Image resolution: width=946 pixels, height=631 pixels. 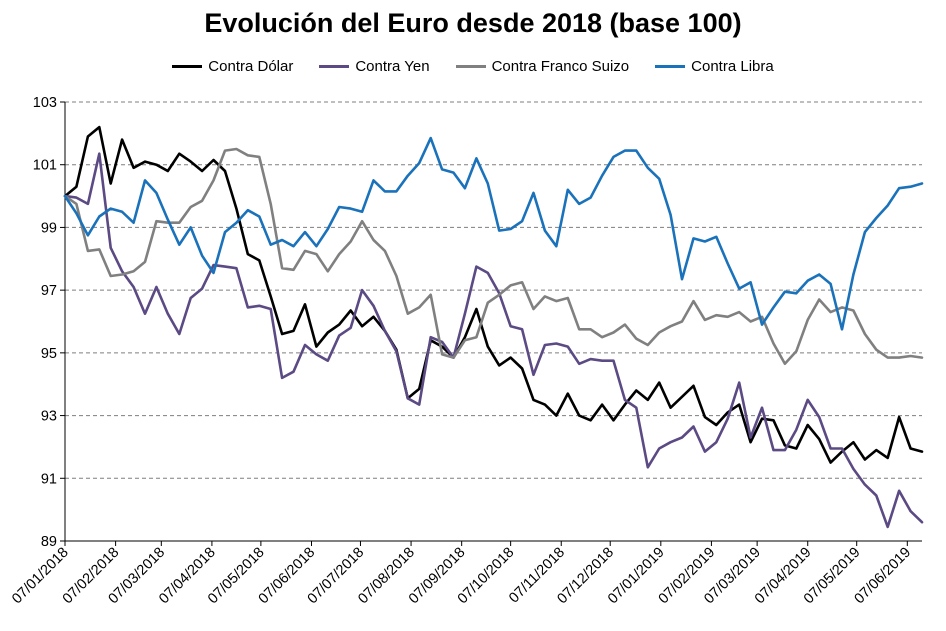 I want to click on y-tick-label: 97, so click(x=49, y=291).